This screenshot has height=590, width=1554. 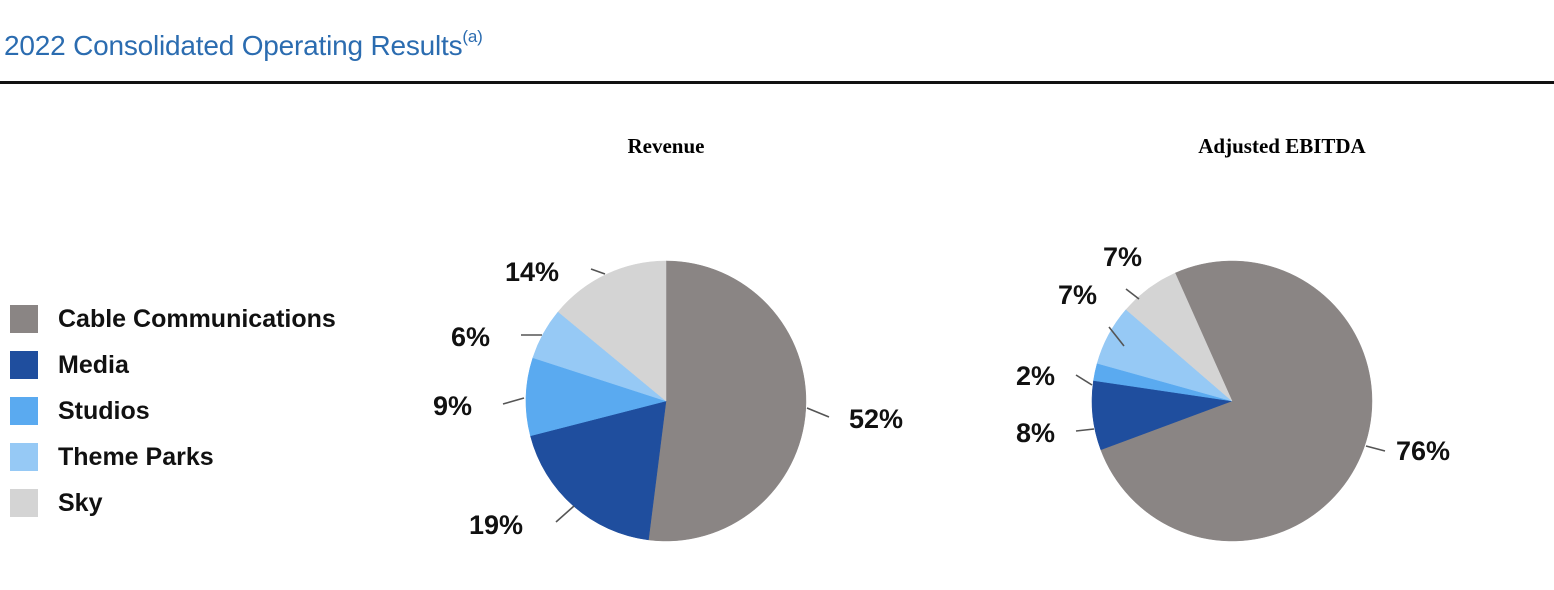 I want to click on data-label: 6%, so click(x=470, y=337).